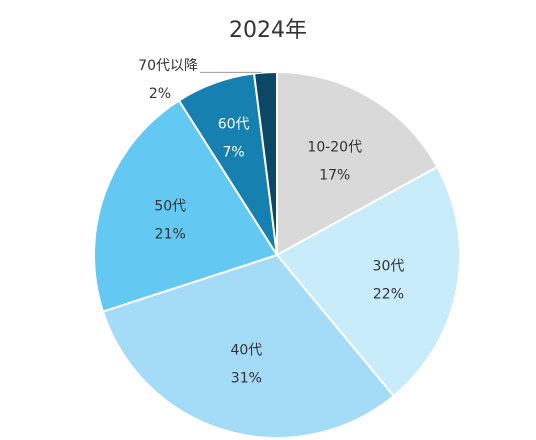 The width and height of the screenshot is (536, 440). What do you see at coordinates (160, 94) in the screenshot?
I see `slice-label-6-value: 2%` at bounding box center [160, 94].